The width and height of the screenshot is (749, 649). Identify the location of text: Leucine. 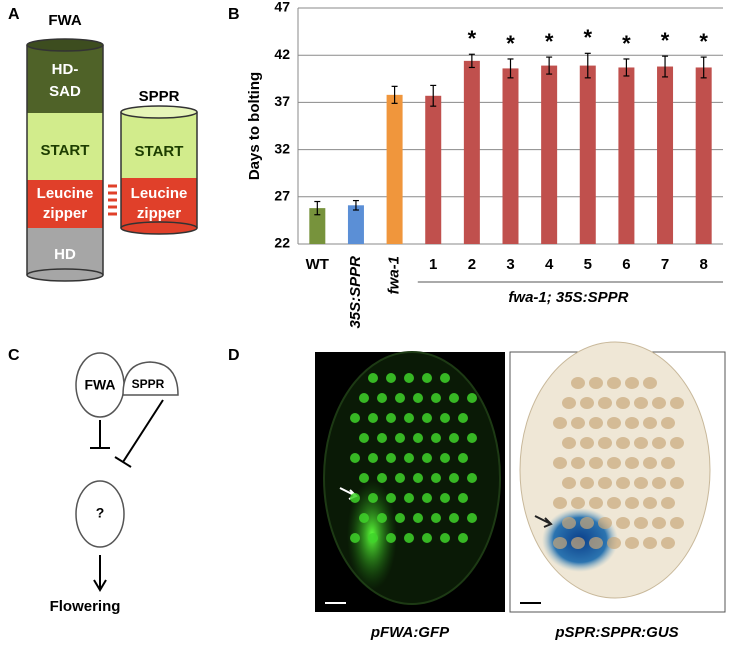
(65, 193).